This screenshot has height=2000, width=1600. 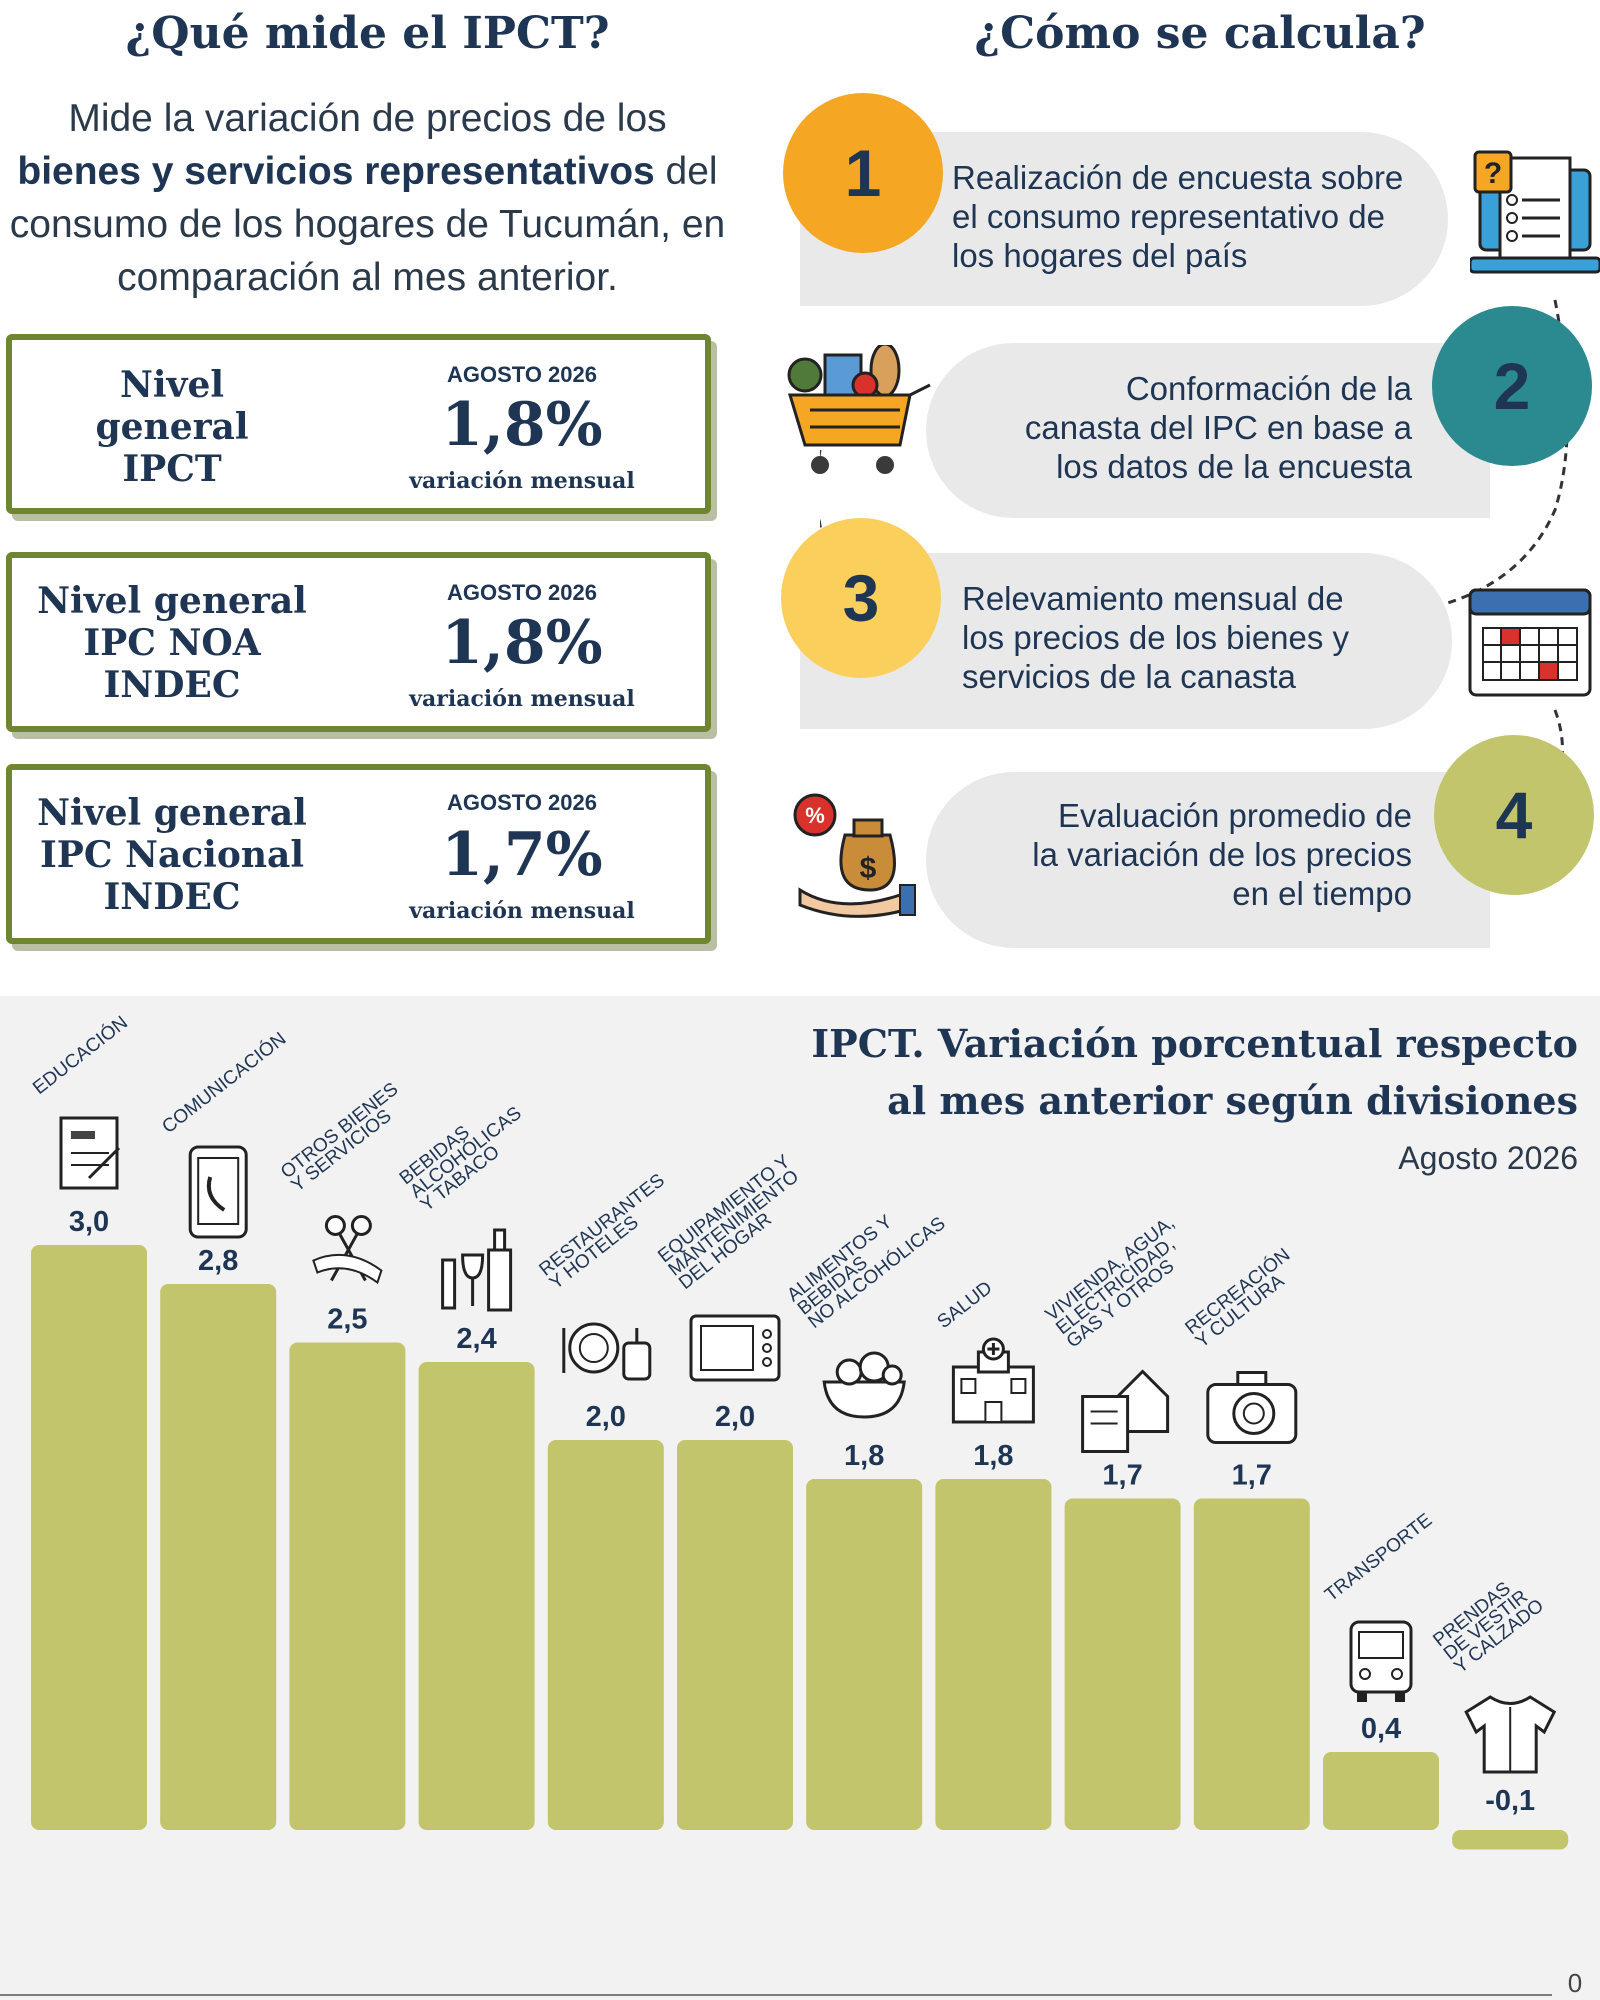 I want to click on step-2-circle: 2, so click(x=1512, y=386).